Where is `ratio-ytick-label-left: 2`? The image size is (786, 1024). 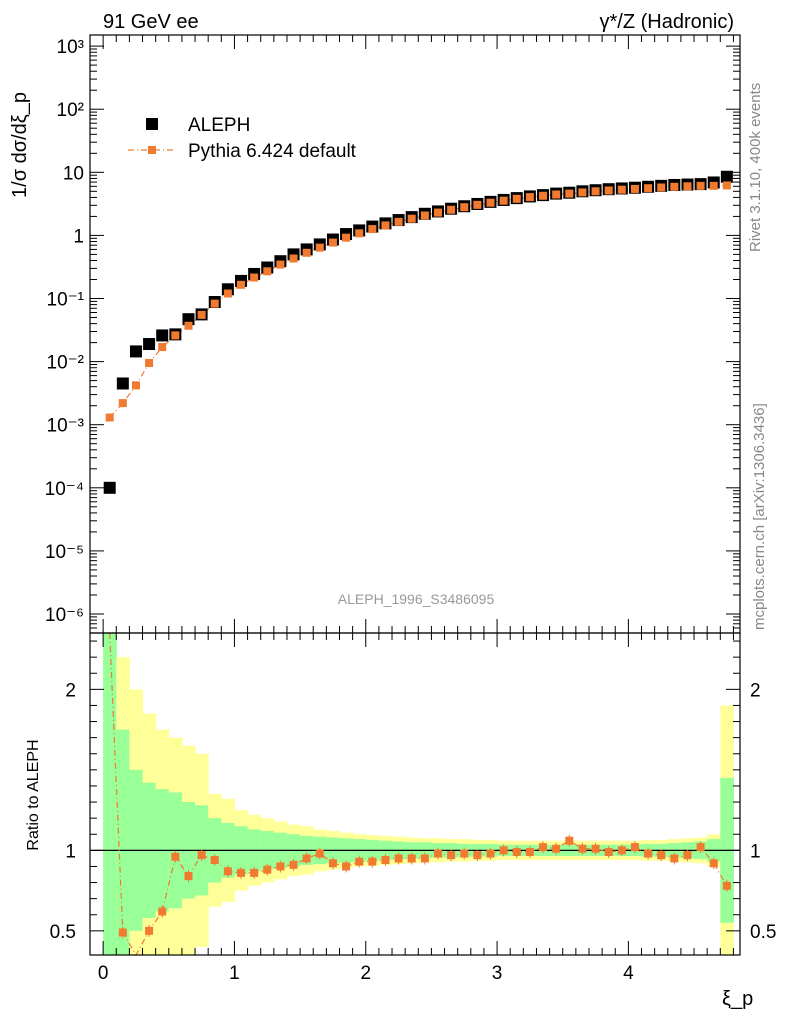
ratio-ytick-label-left: 2 is located at coordinates (70, 690).